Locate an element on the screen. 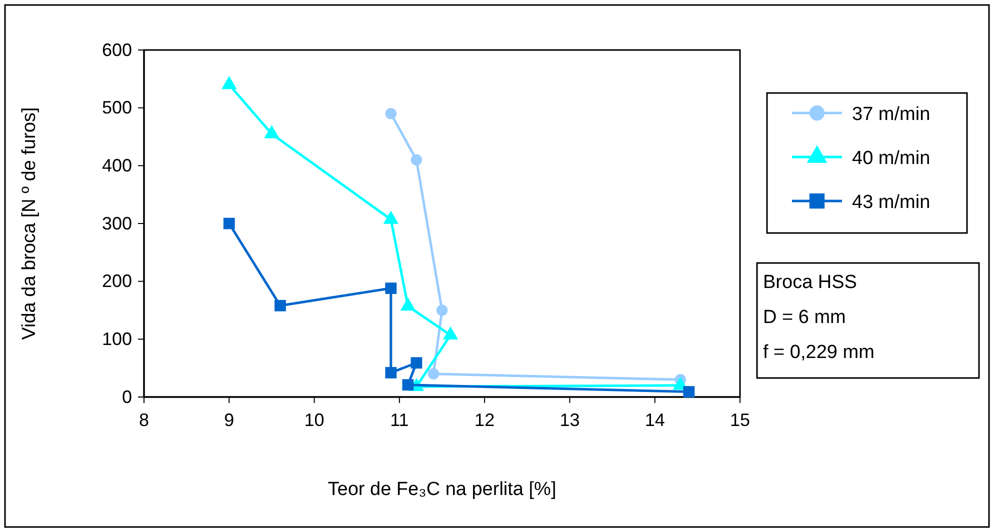 Image resolution: width=994 pixels, height=532 pixels. x-tick-label: 9 is located at coordinates (229, 420).